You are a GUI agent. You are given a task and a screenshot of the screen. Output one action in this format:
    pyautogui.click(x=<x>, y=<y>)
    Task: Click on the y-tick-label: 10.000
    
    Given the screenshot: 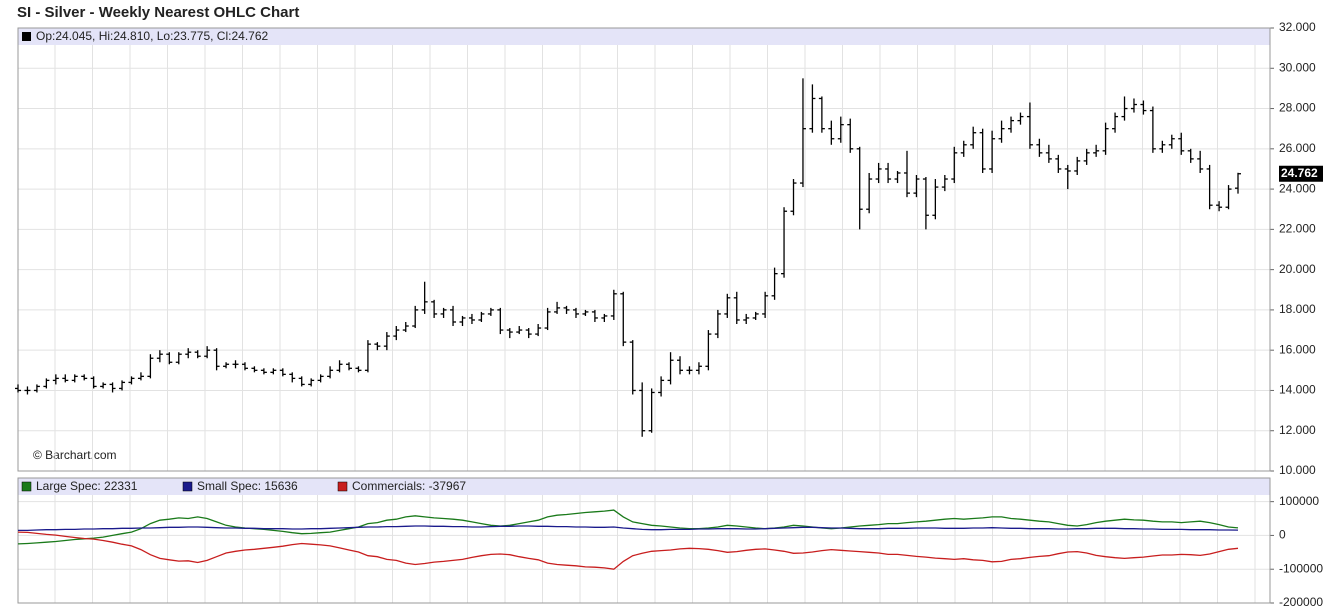 What is the action you would take?
    pyautogui.click(x=1297, y=470)
    